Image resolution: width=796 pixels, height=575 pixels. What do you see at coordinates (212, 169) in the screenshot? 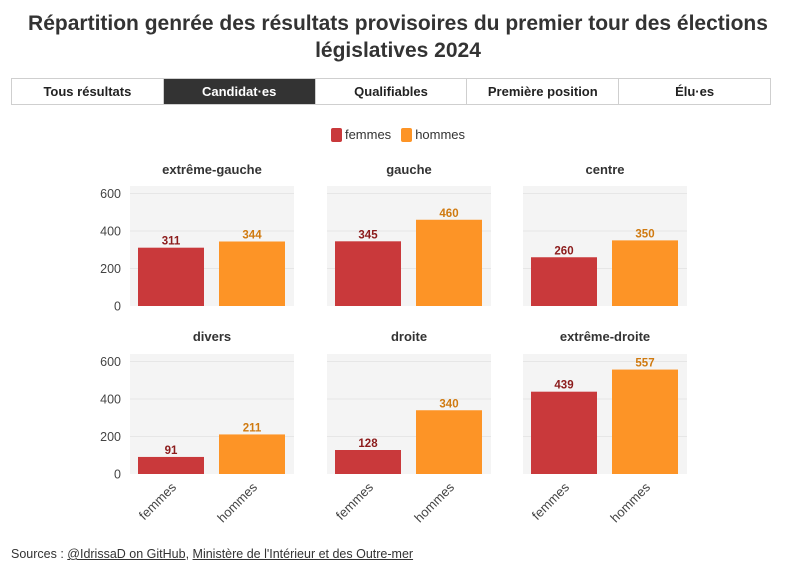
I see `panel-title-extrême-gauche: extrême-gauche` at bounding box center [212, 169].